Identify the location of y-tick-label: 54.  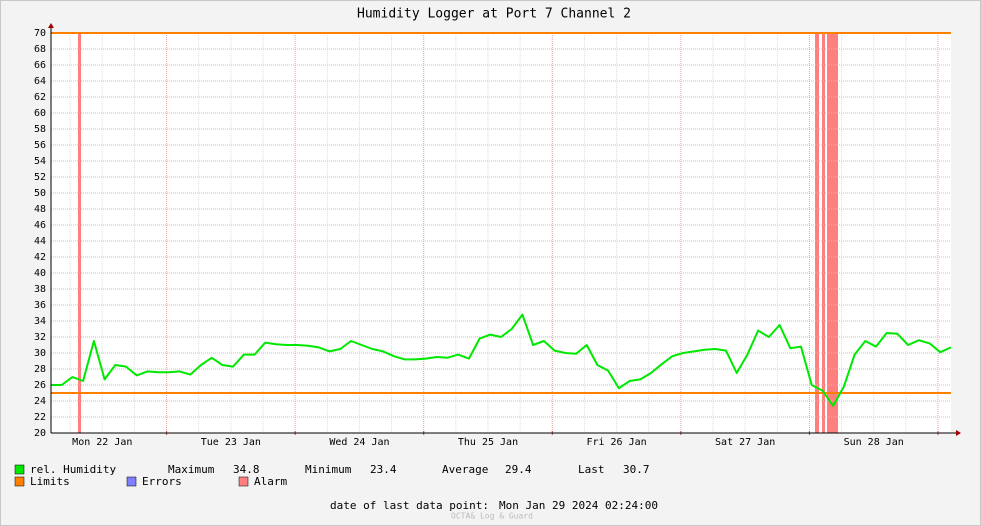
(40, 161).